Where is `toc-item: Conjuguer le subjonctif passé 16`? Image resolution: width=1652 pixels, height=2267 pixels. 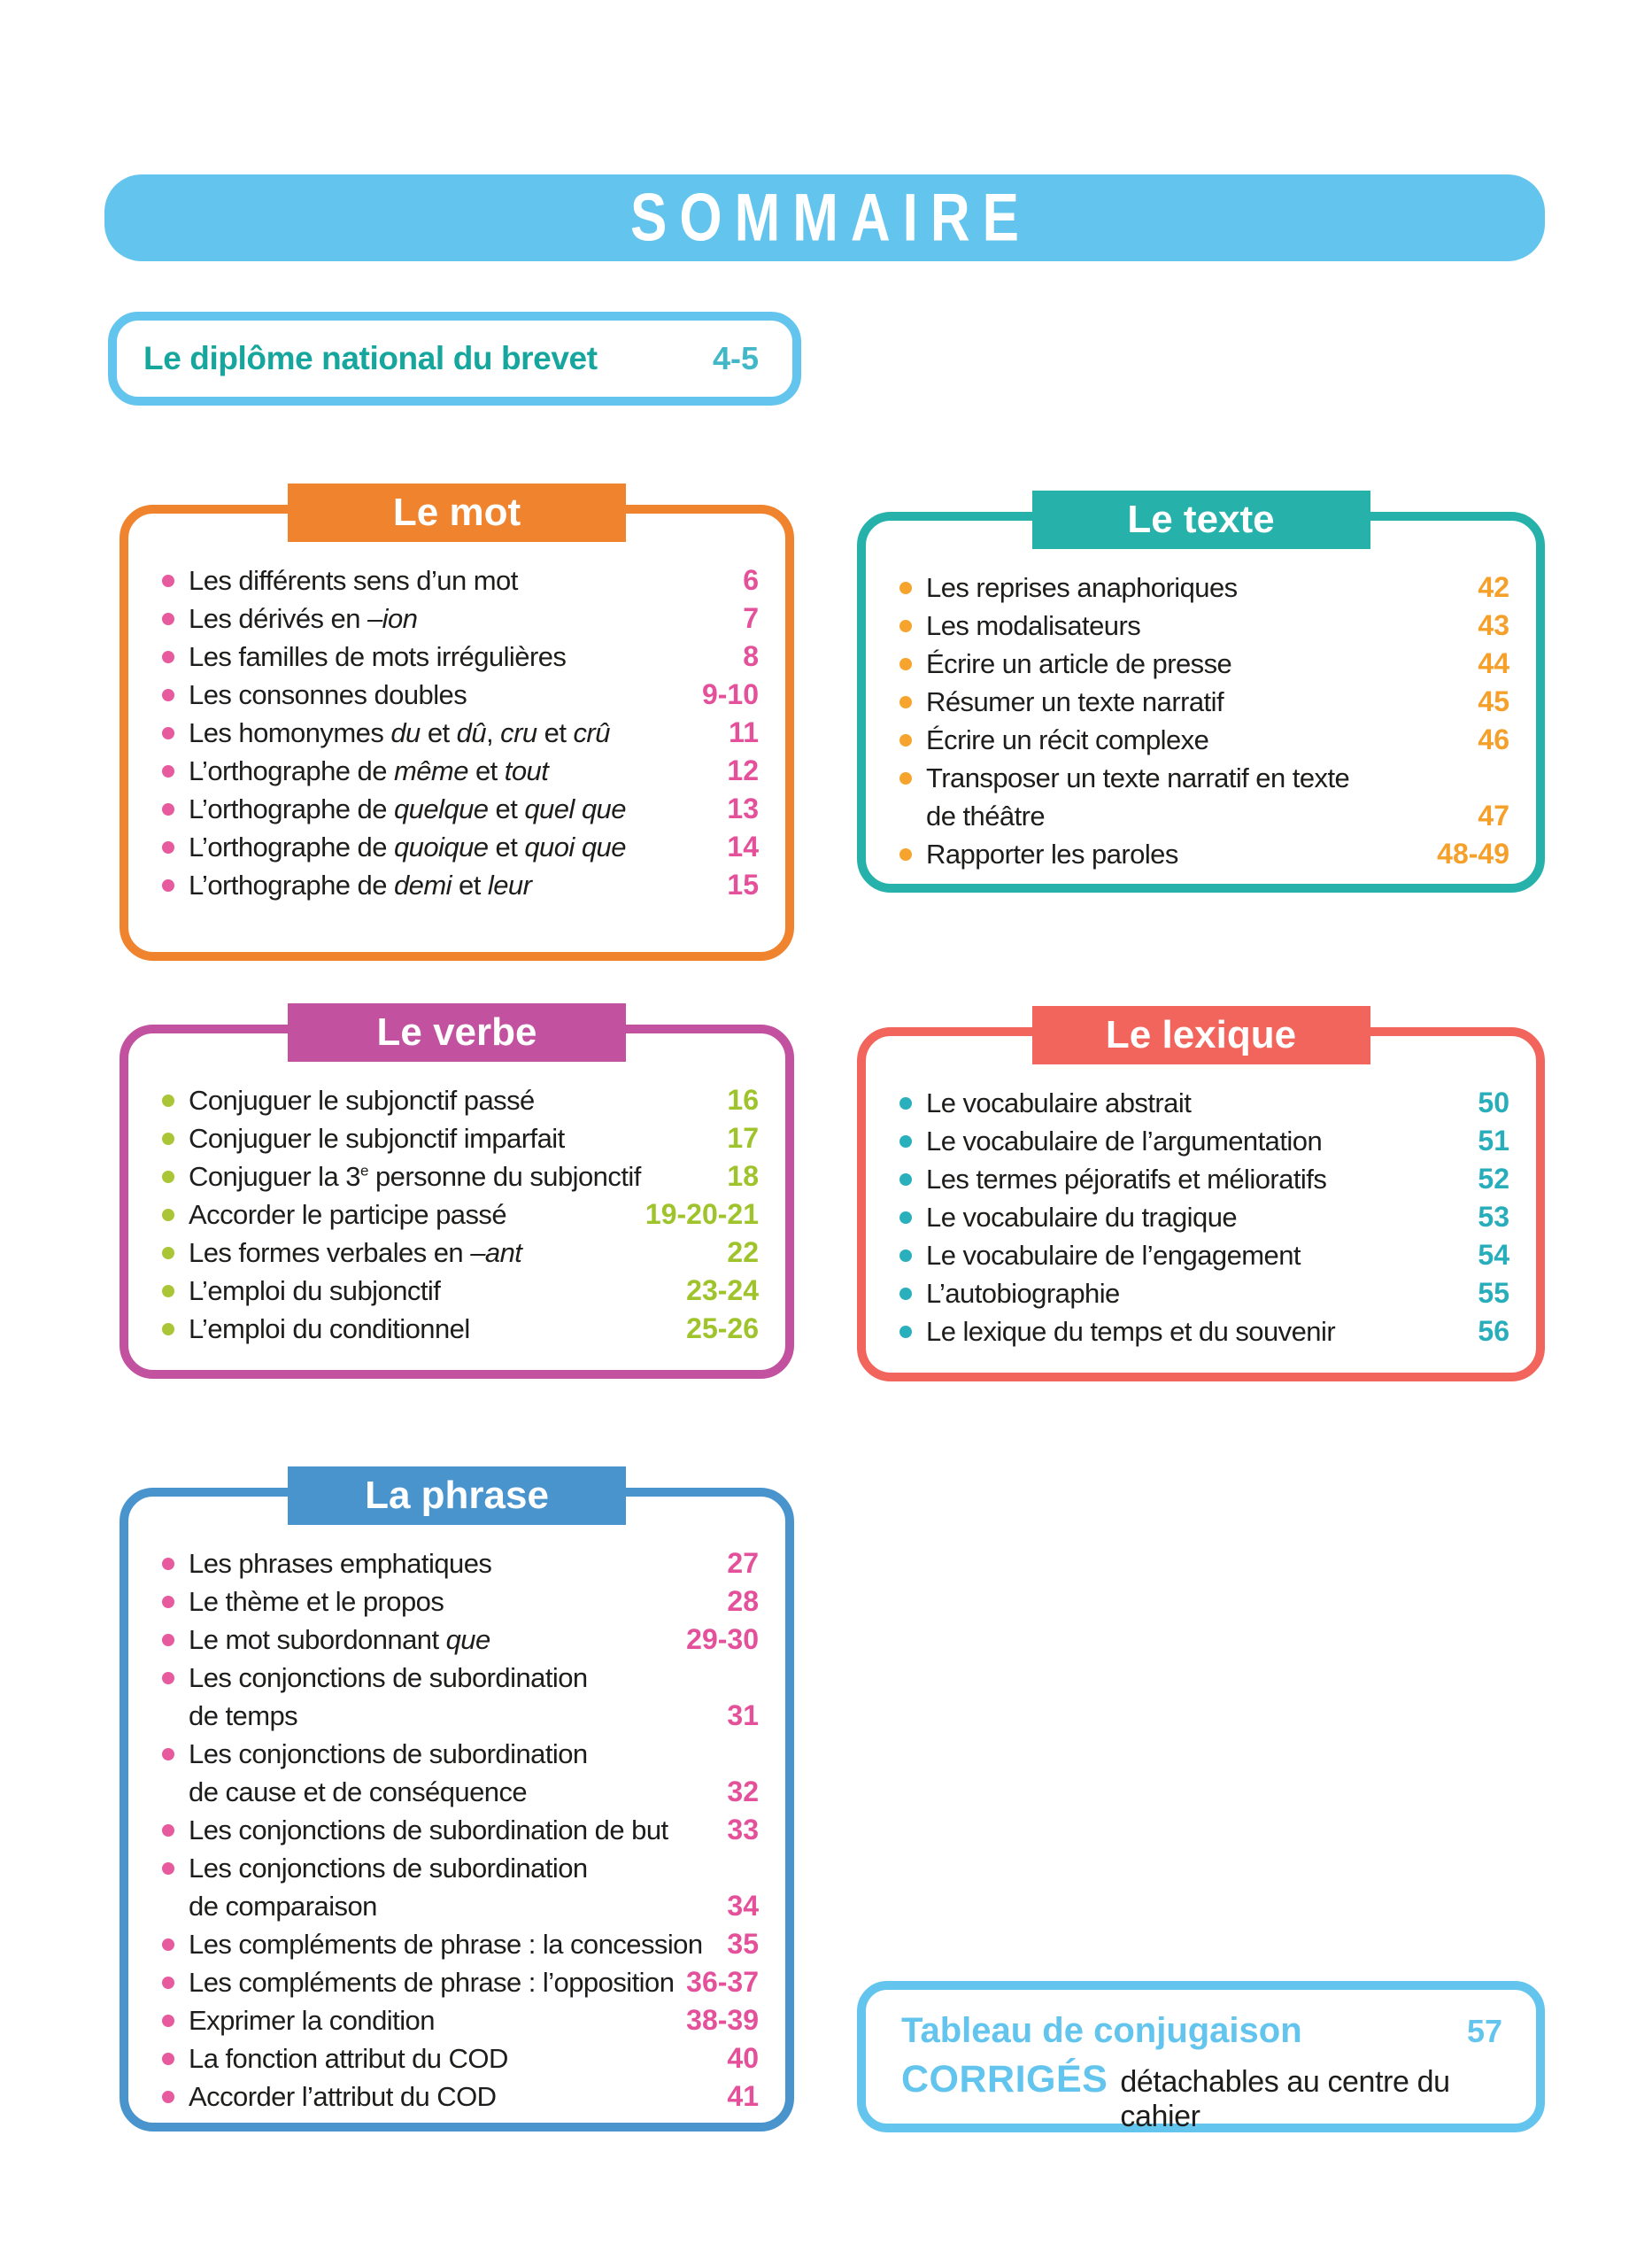
toc-item: Conjuguer le subjonctif passé 16 is located at coordinates (460, 1100).